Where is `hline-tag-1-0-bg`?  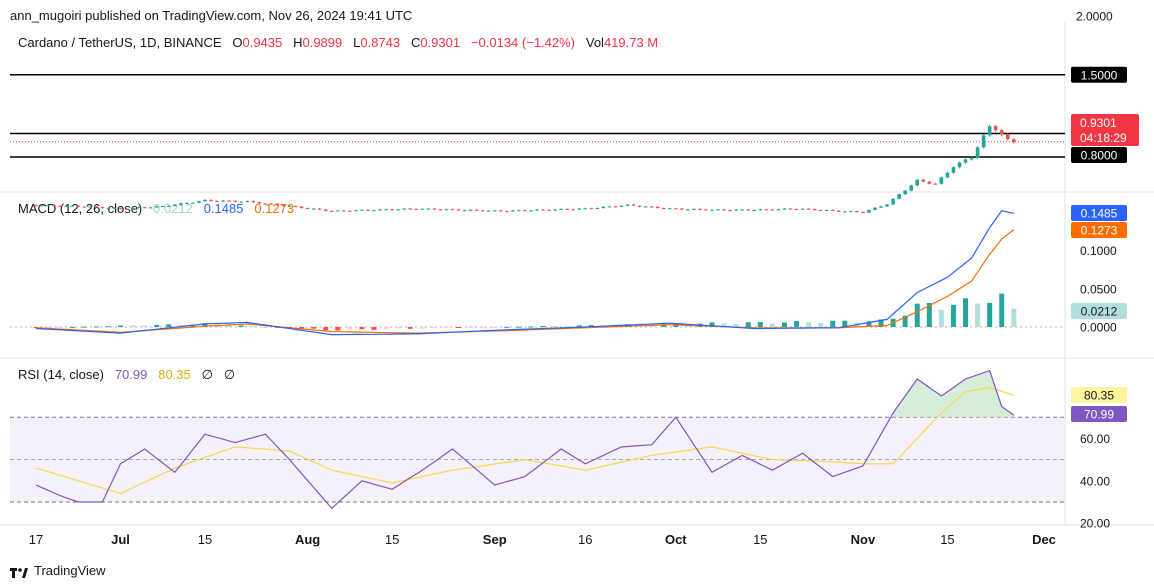
hline-tag-1-0-bg is located at coordinates (1099, 132).